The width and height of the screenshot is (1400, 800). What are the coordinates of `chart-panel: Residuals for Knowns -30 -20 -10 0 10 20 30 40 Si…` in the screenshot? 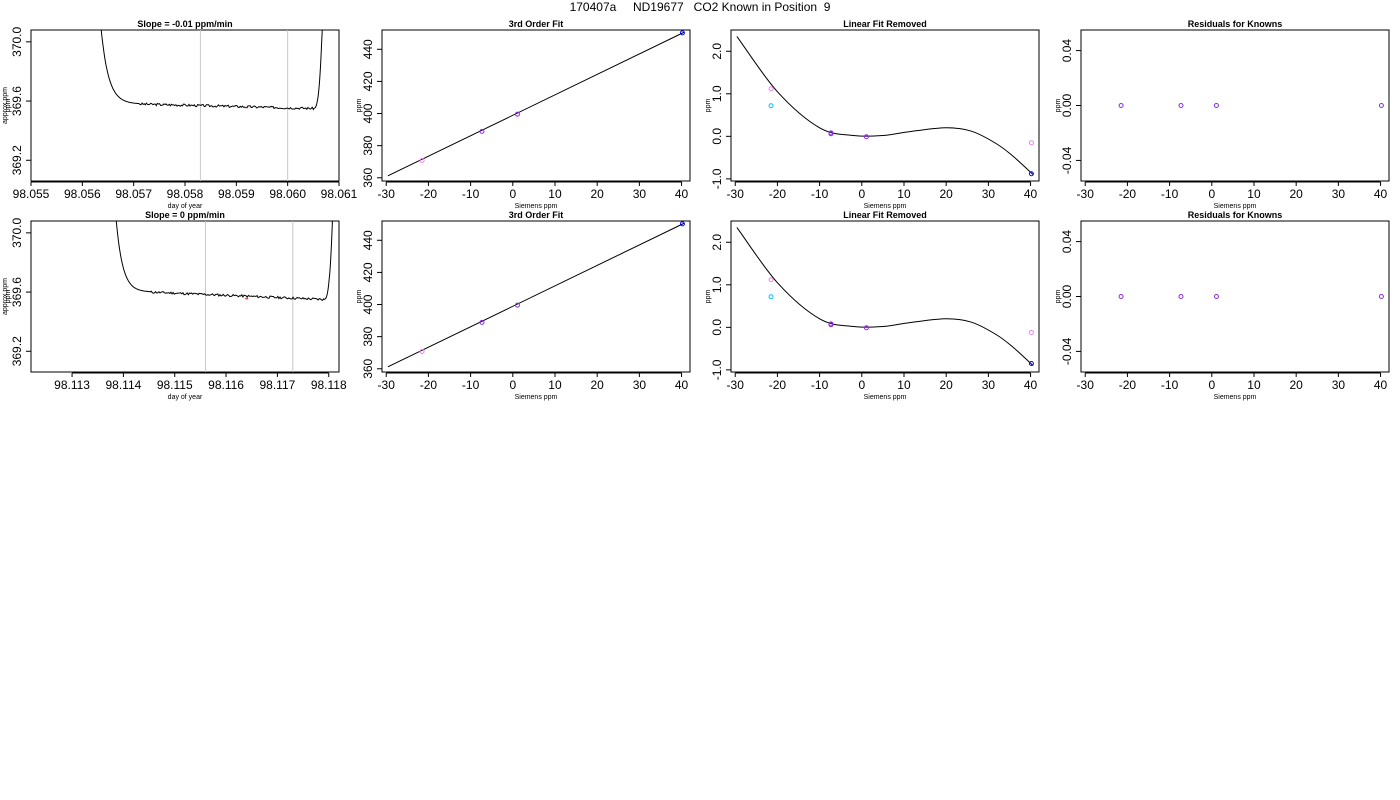 It's located at (1222, 305).